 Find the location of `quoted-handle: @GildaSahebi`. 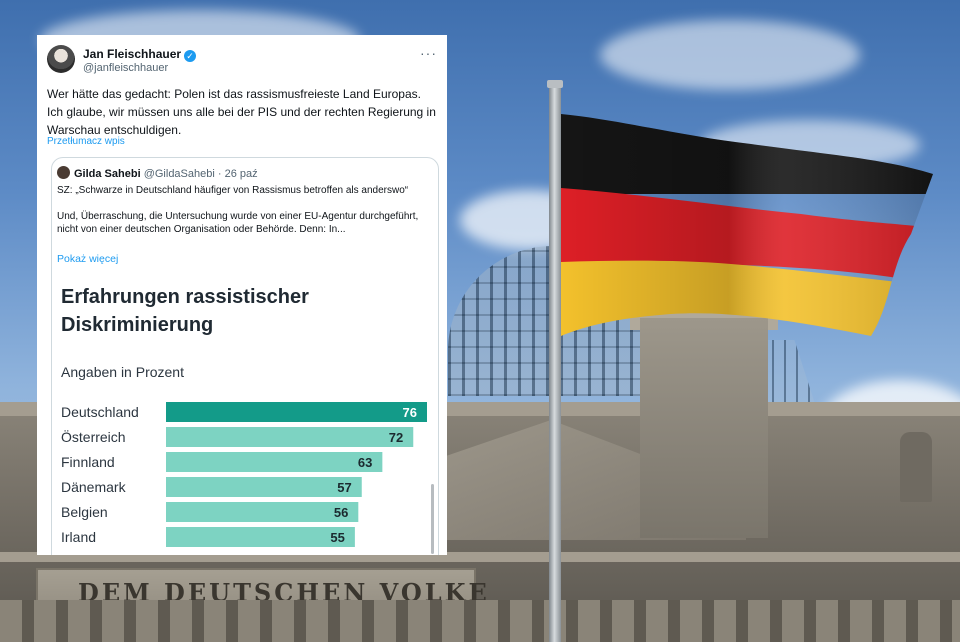

quoted-handle: @GildaSahebi is located at coordinates (179, 174).